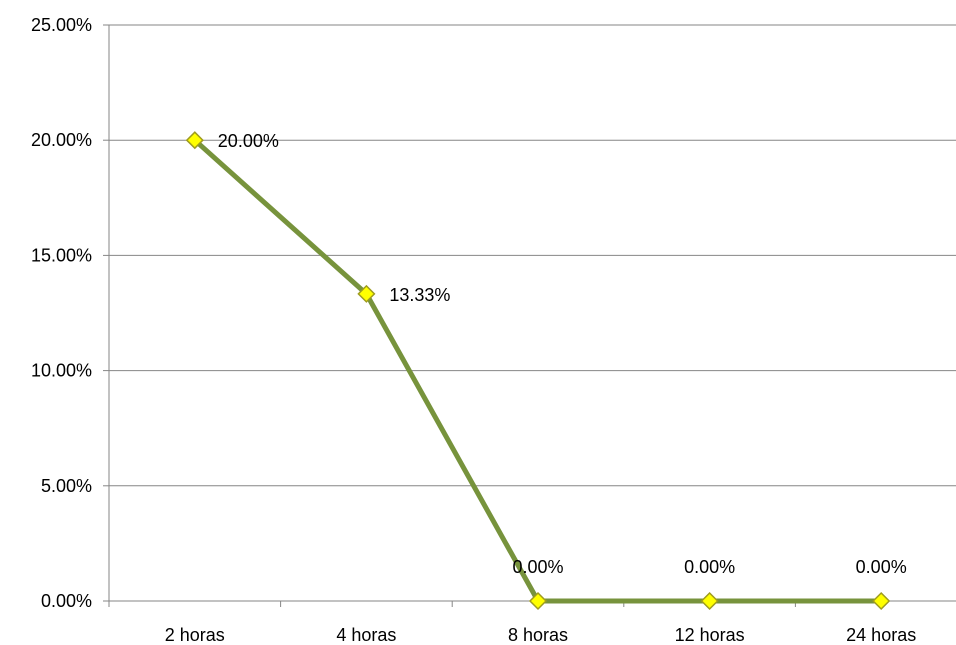 This screenshot has width=956, height=645. What do you see at coordinates (61, 371) in the screenshot?
I see `y-tick-label: 10.00%` at bounding box center [61, 371].